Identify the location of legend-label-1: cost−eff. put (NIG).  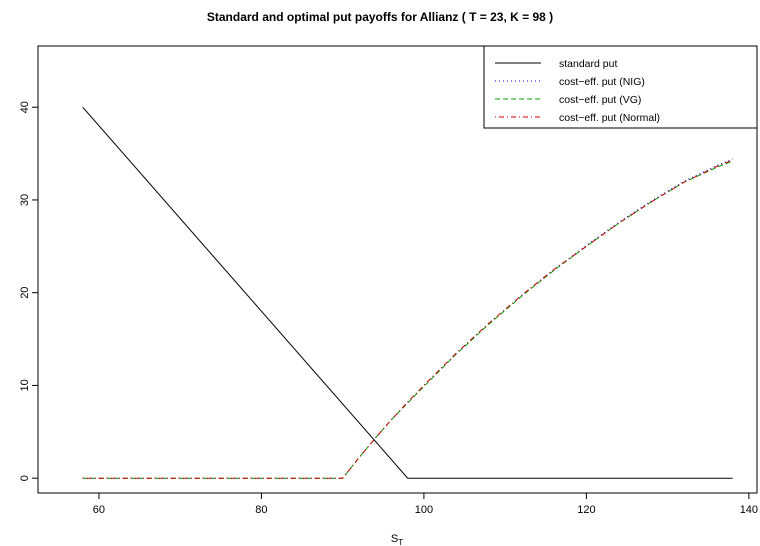
(602, 82).